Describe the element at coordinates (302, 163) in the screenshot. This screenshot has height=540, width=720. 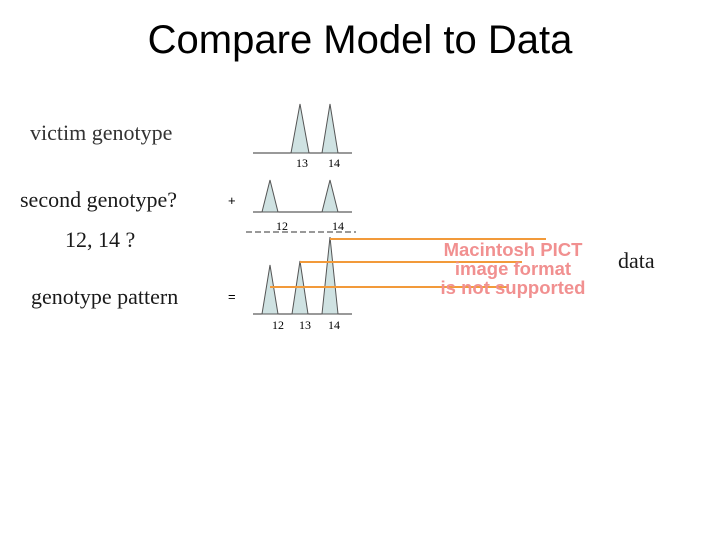
I see `victim-tick-13: 13` at that location.